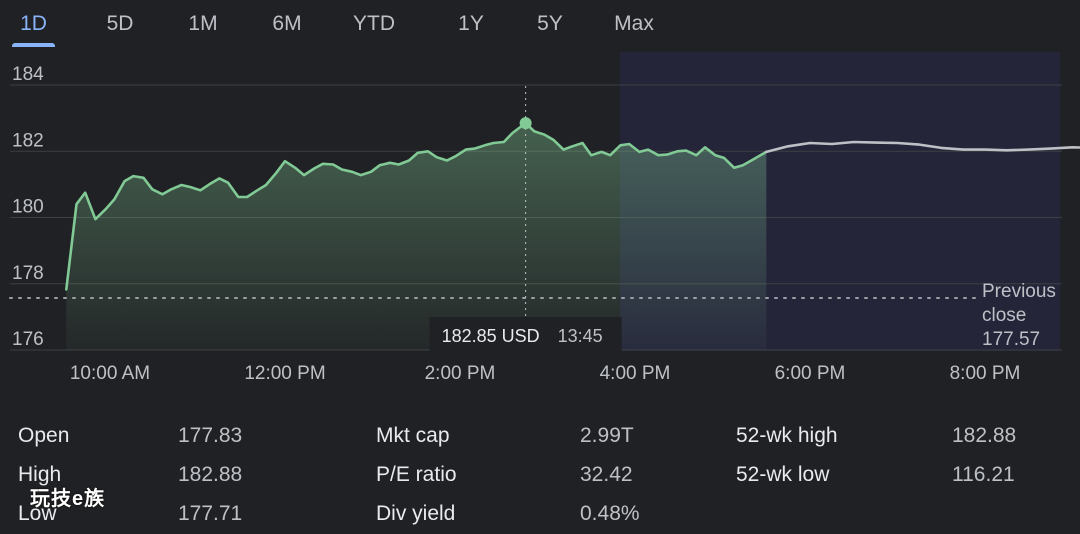 This screenshot has height=534, width=1080. What do you see at coordinates (110, 373) in the screenshot?
I see `x-tick-label: 10:00 AM` at bounding box center [110, 373].